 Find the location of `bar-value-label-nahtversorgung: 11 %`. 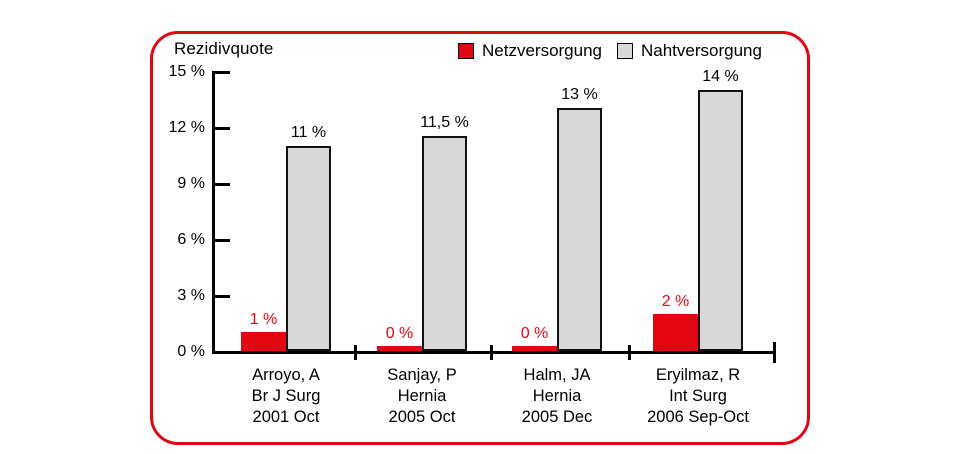

bar-value-label-nahtversorgung: 11 % is located at coordinates (308, 132).